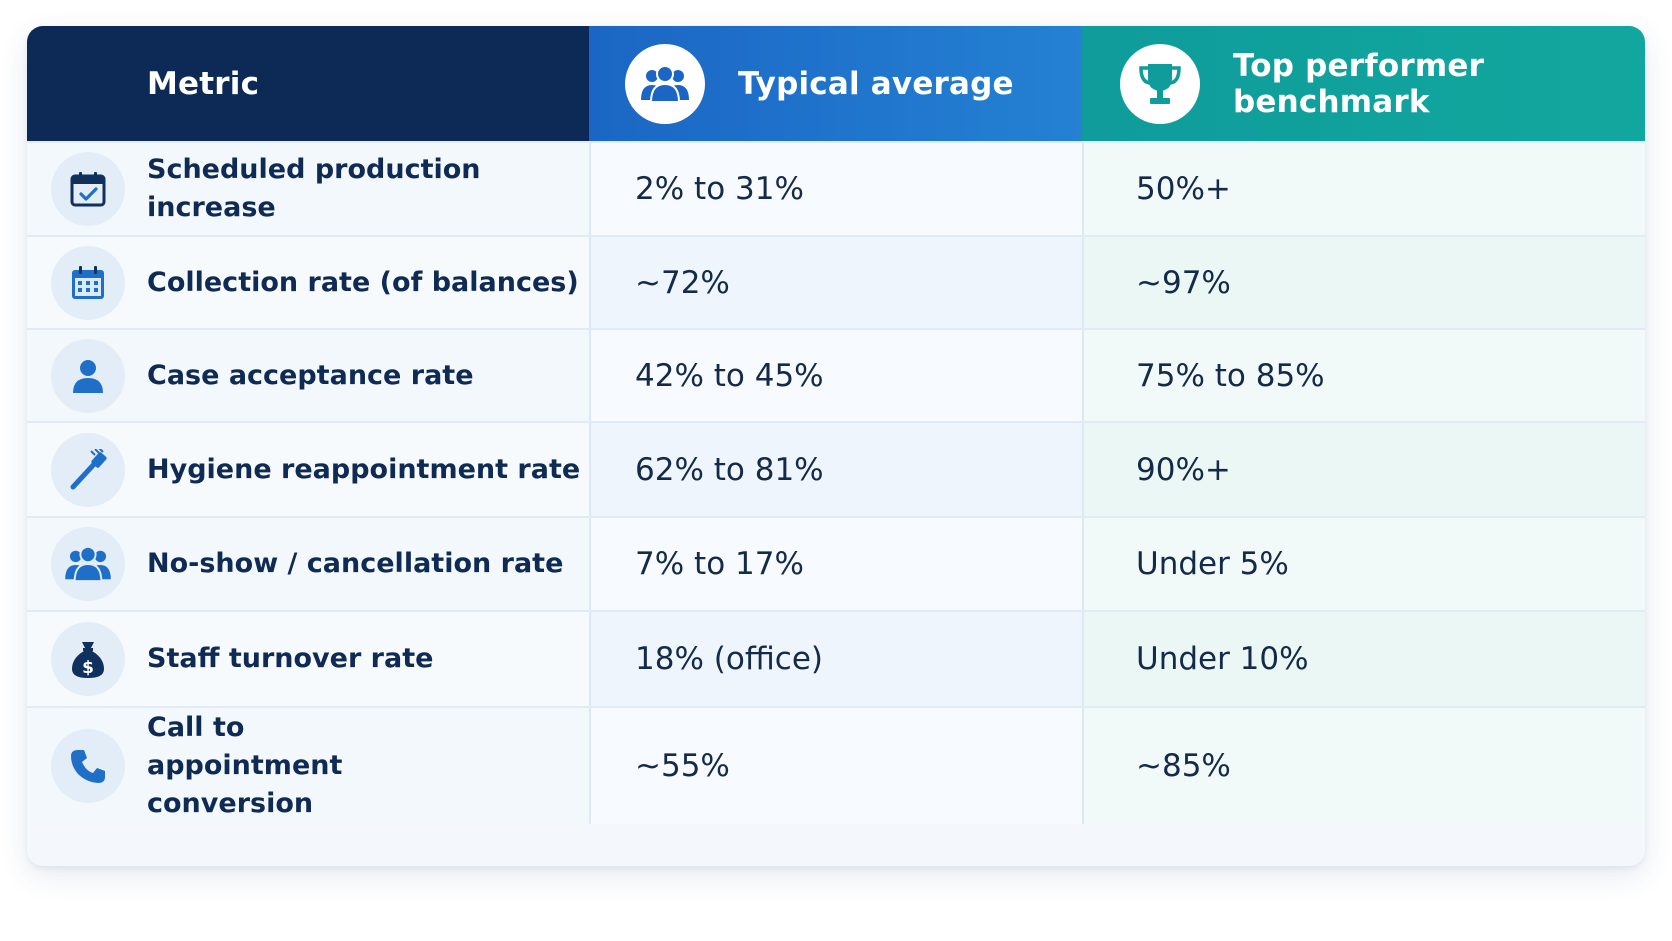 This screenshot has height=941, width=1672. I want to click on metric-label: Case acceptance rate, so click(310, 375).